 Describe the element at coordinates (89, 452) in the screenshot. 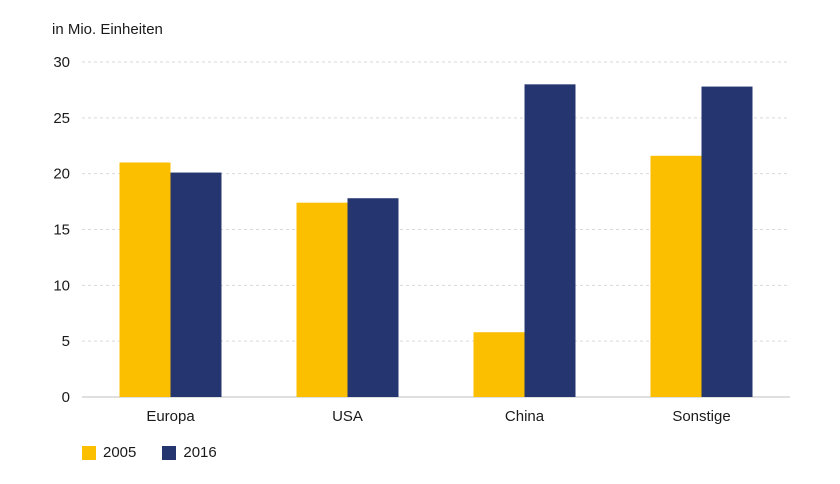

I see `legend-swatch-2005` at that location.